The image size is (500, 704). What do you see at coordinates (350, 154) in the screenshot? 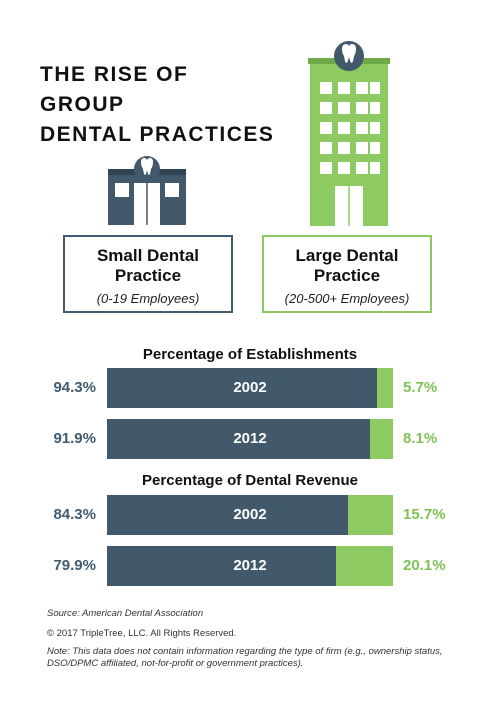
I see `building-windows` at bounding box center [350, 154].